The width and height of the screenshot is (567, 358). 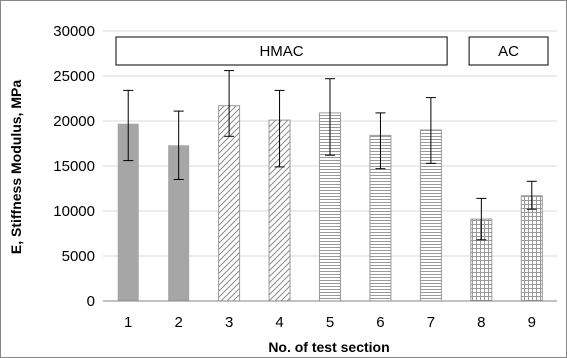 I want to click on x-tick-label: 3, so click(x=229, y=322).